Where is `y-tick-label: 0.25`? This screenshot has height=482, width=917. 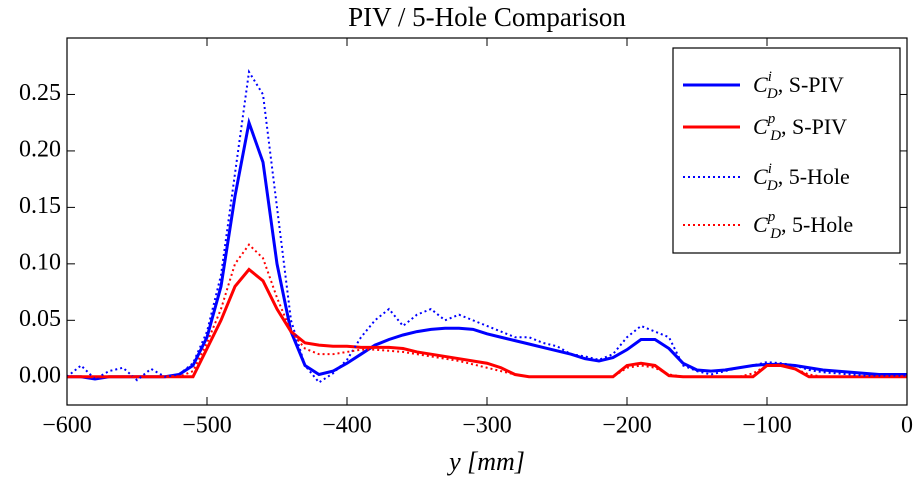
y-tick-label: 0.25 is located at coordinates (40, 93).